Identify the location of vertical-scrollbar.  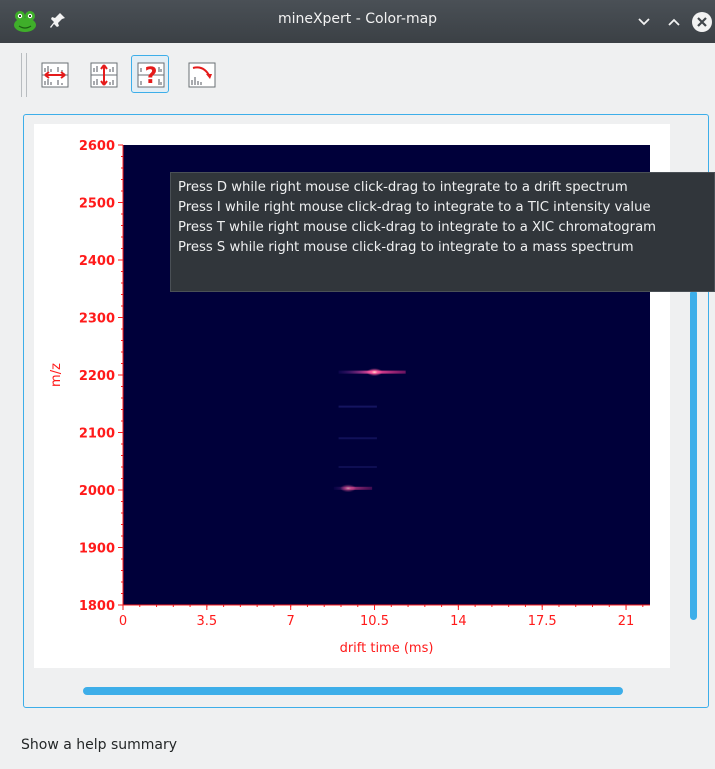
(693, 455).